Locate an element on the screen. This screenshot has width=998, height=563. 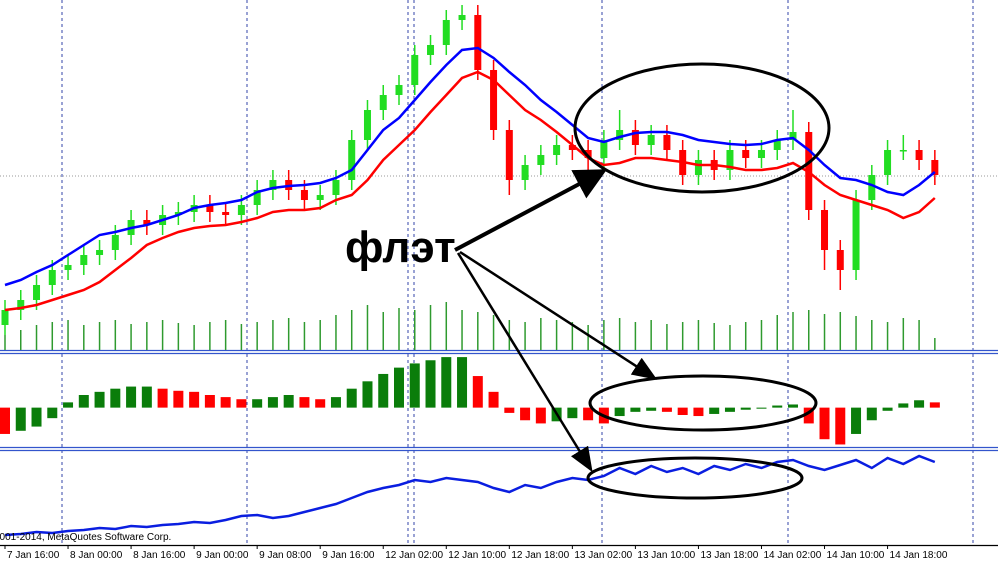
x-tick-label: 8 Jan 00:00 is located at coordinates (96, 555).